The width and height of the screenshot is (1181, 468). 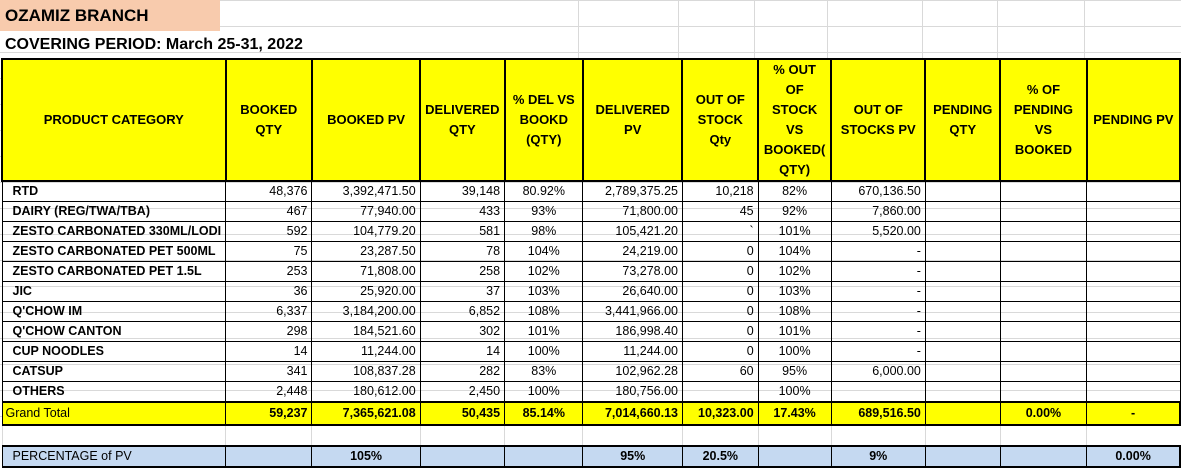 What do you see at coordinates (366, 191) in the screenshot?
I see `cell-booked-pv: 3,392,471.50` at bounding box center [366, 191].